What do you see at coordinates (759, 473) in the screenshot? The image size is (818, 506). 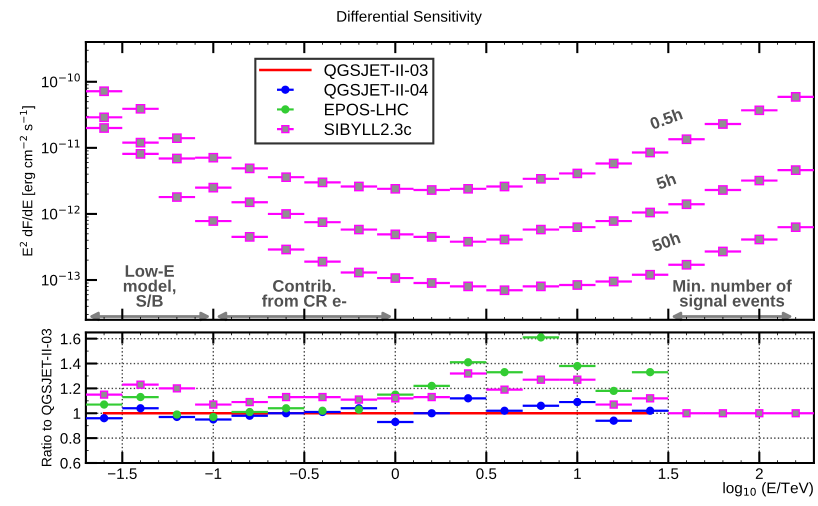 I see `x-tick-label: 2` at bounding box center [759, 473].